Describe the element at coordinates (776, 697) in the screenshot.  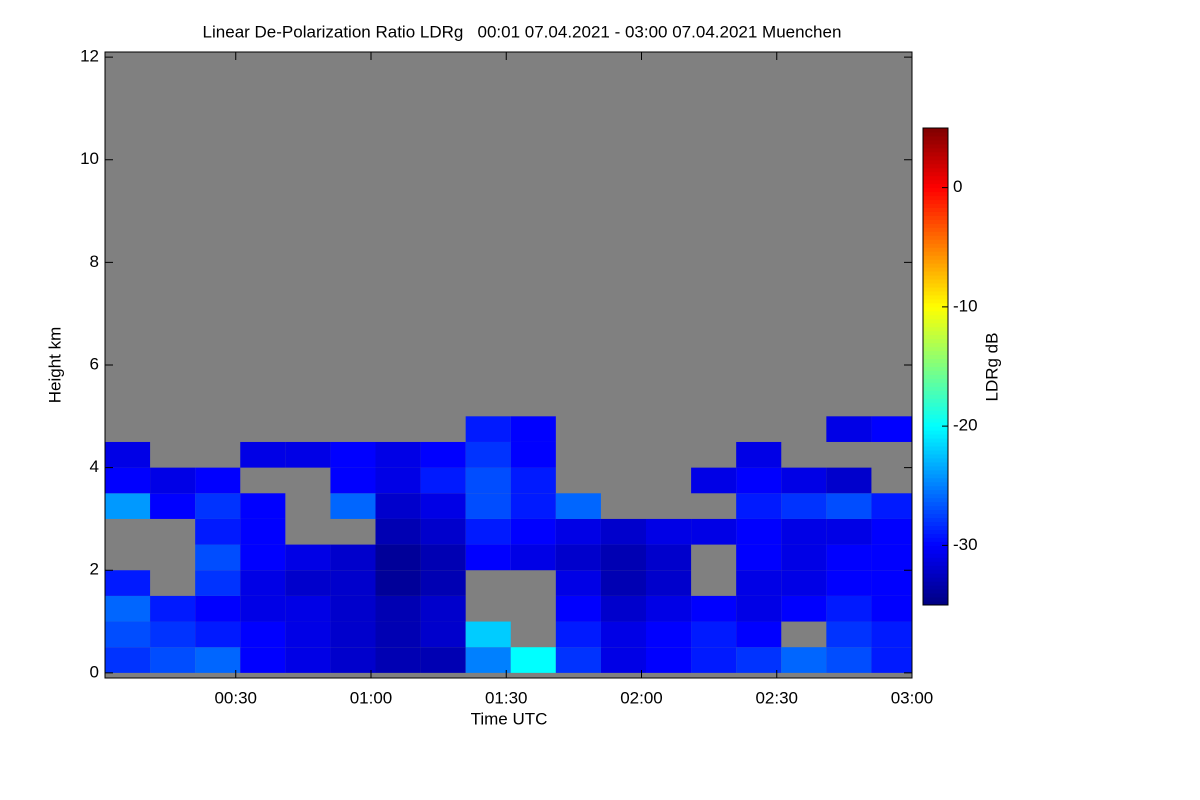
I see `x-tick-label: 02:30` at that location.